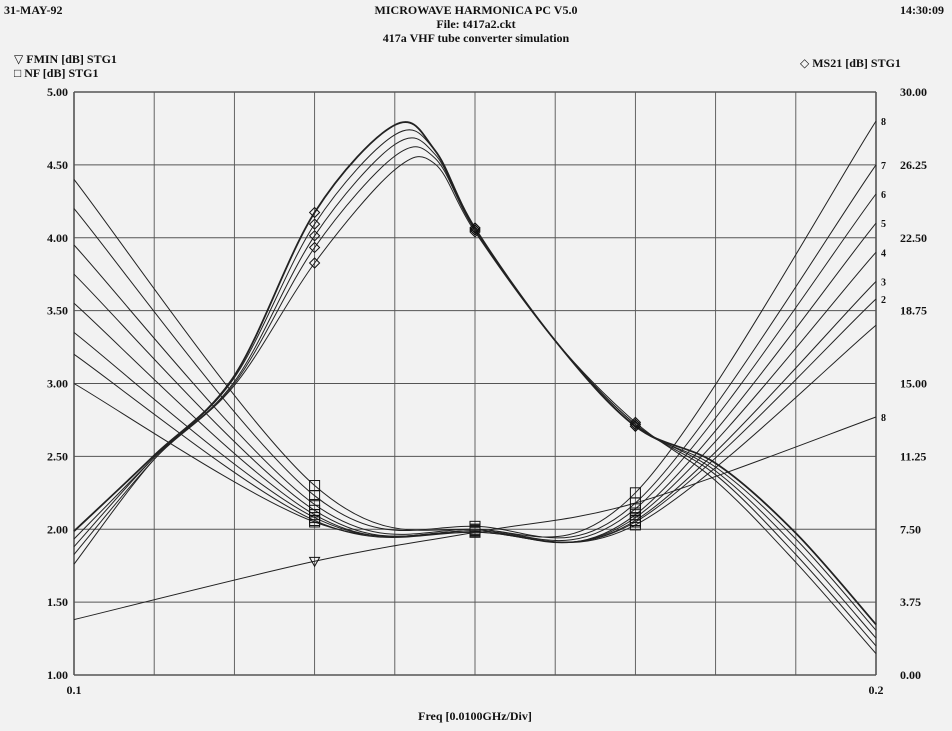  What do you see at coordinates (910, 602) in the screenshot?
I see `y-tick-label-right: 3.75` at bounding box center [910, 602].